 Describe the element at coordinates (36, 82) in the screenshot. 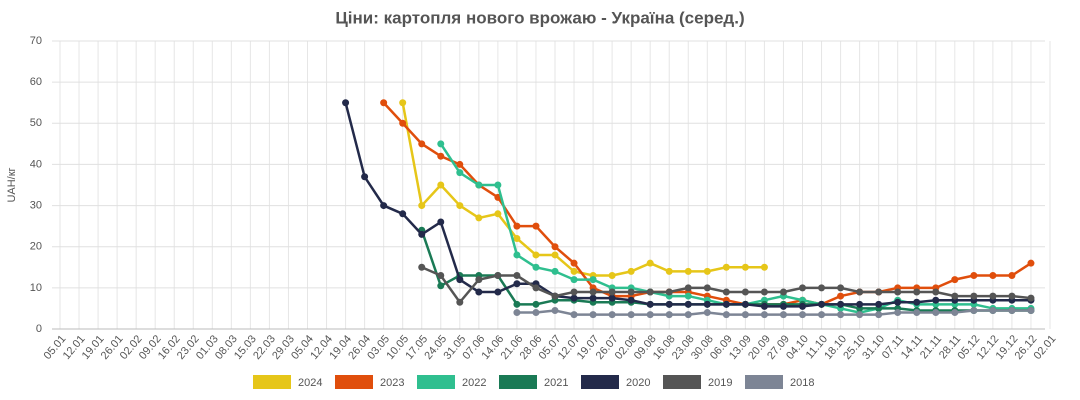

I see `y-tick-label: 60` at that location.